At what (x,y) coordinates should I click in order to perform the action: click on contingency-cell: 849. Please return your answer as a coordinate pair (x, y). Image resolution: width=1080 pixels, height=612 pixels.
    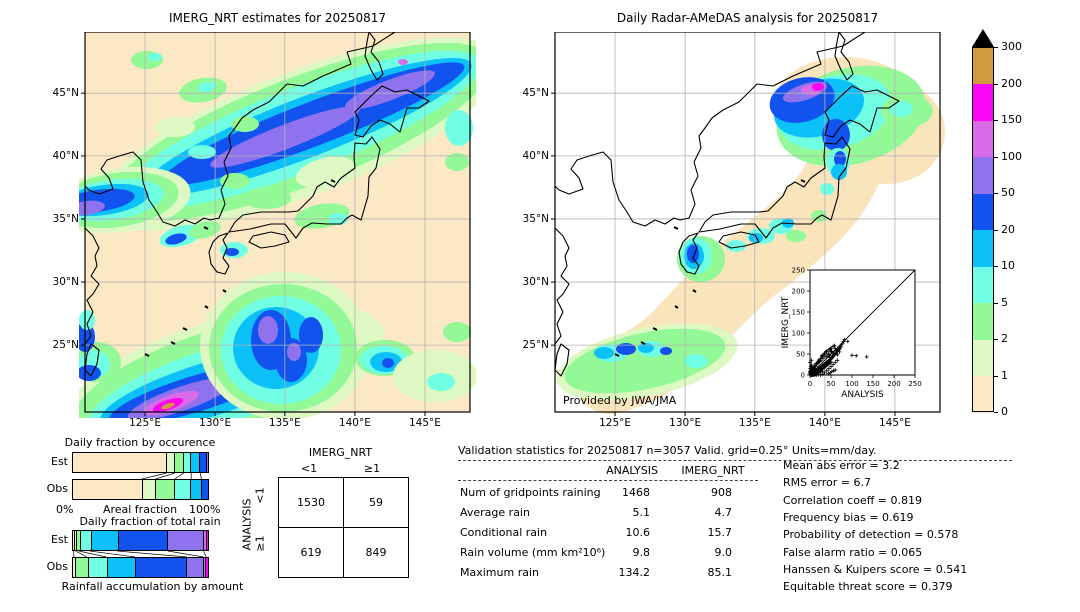
    Looking at the image, I should click on (376, 552).